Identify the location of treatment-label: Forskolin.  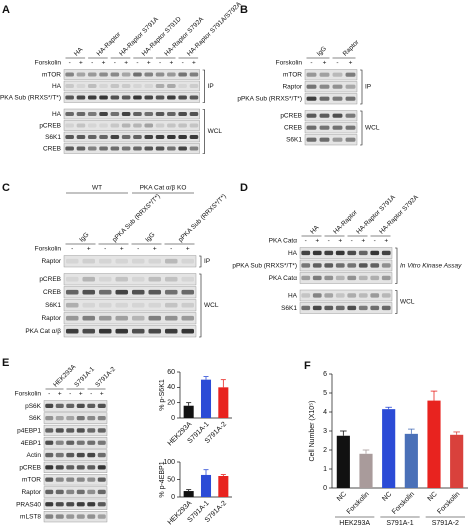
(48, 249).